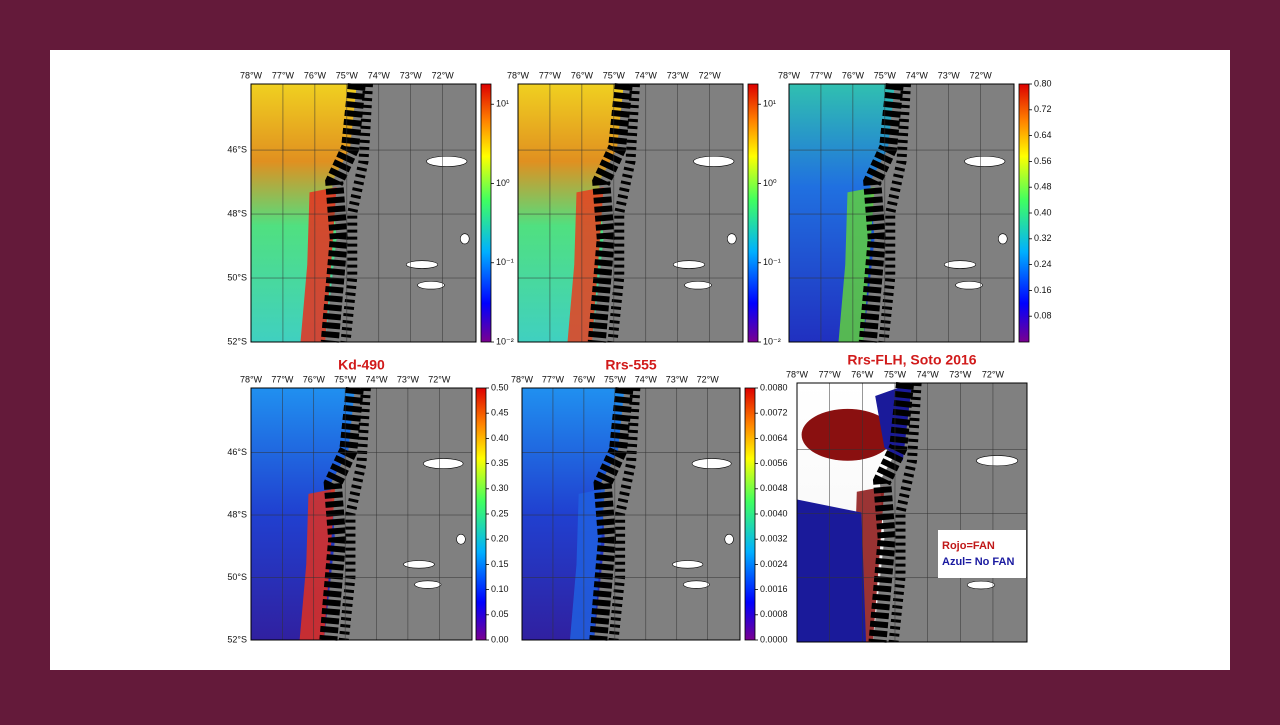 The height and width of the screenshot is (725, 1280). What do you see at coordinates (1043, 109) in the screenshot?
I see `colorbar-tick-label: 0.72` at bounding box center [1043, 109].